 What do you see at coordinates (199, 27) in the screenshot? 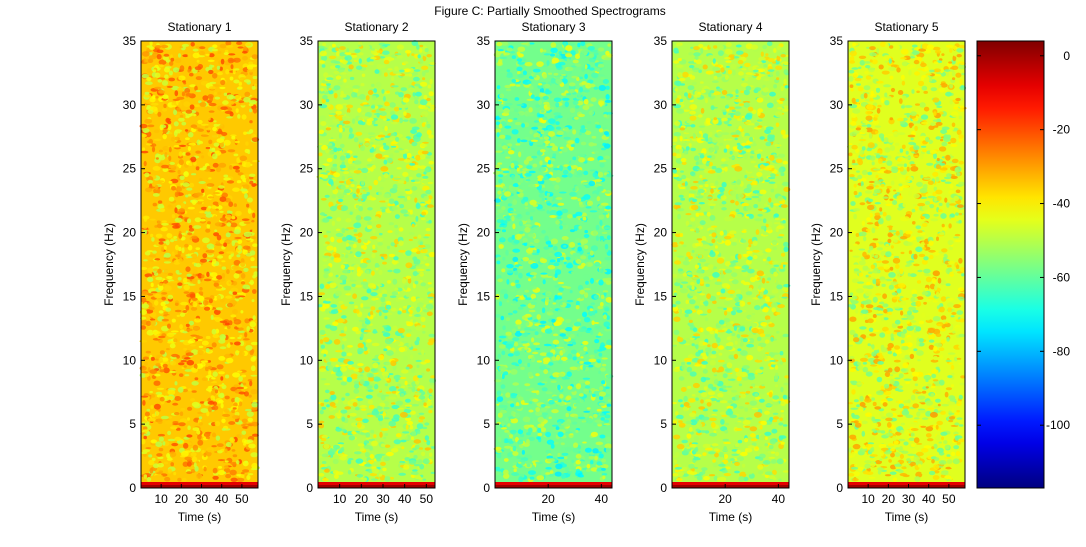
I see `panel-title: Stationary 1` at bounding box center [199, 27].